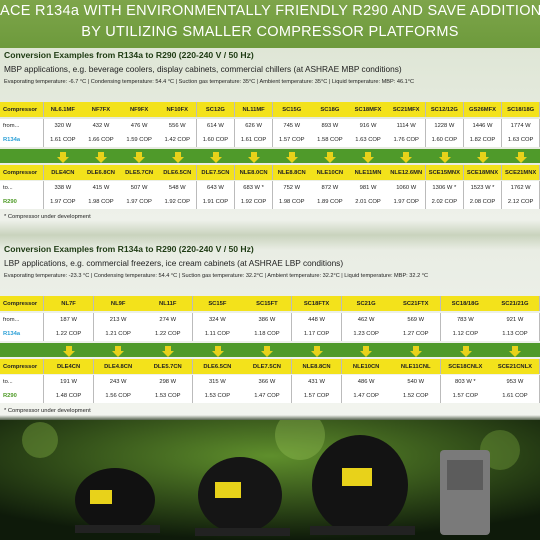 The height and width of the screenshot is (540, 540). Describe the element at coordinates (217, 303) in the screenshot. I see `model-cell: SC15F` at that location.